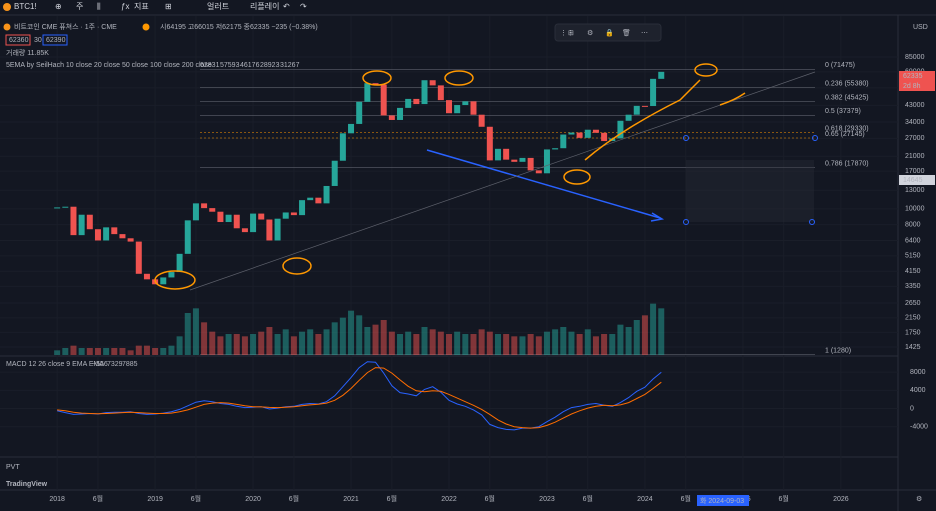 The height and width of the screenshot is (511, 936). Describe the element at coordinates (913, 240) in the screenshot. I see `y-tick-label: 6400` at that location.